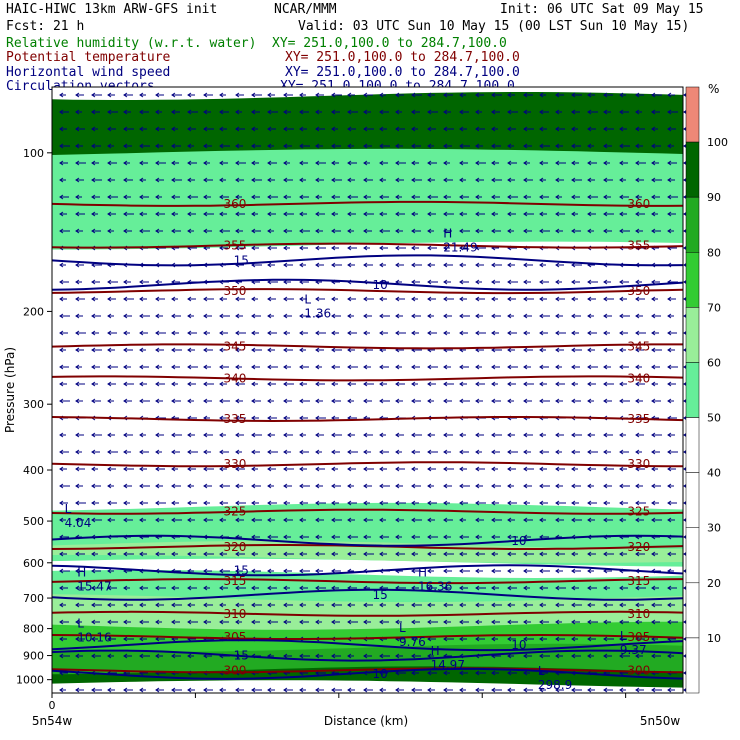 Image resolution: width=740 pixels, height=740 pixels. What do you see at coordinates (33, 629) in the screenshot?
I see `y-tick-label: 800` at bounding box center [33, 629].